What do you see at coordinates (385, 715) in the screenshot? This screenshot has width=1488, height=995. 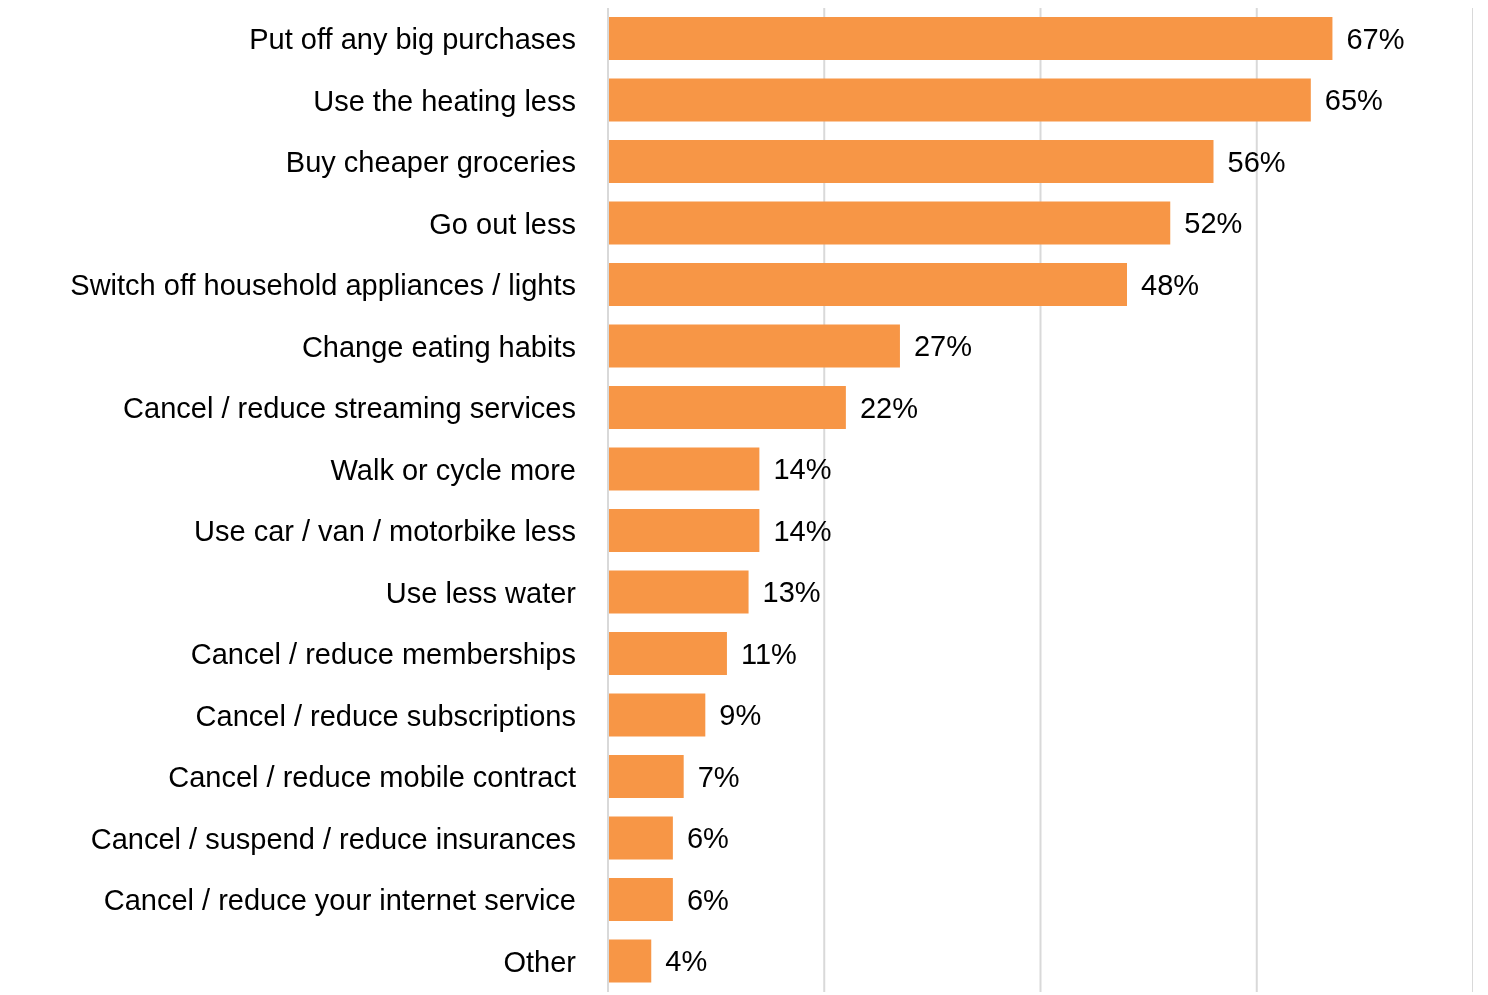 I see `y-tick-label: Cancel / reduce subscriptions` at bounding box center [385, 715].